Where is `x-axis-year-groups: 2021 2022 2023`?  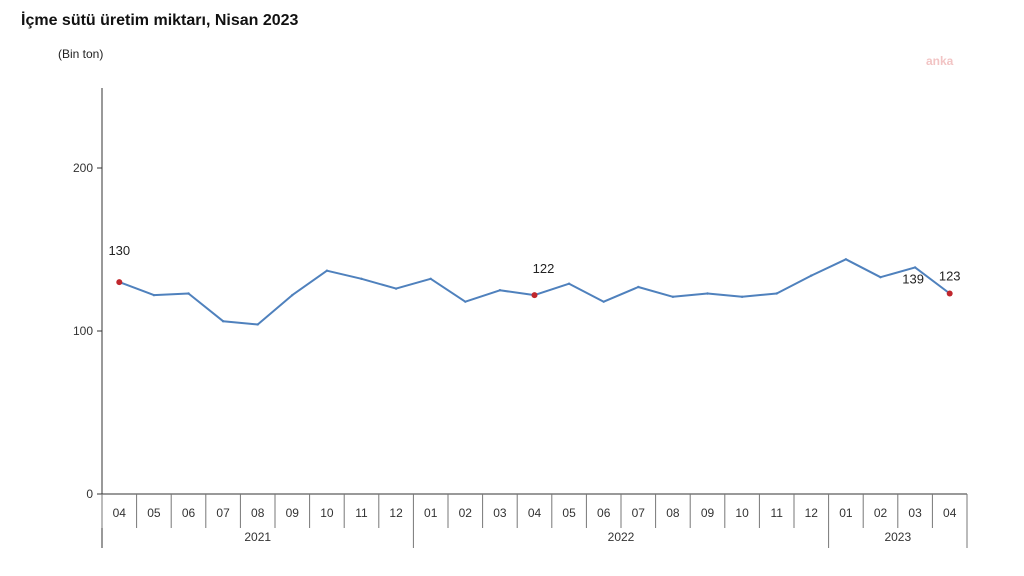 x-axis-year-groups: 2021 2022 2023 is located at coordinates (606, 538).